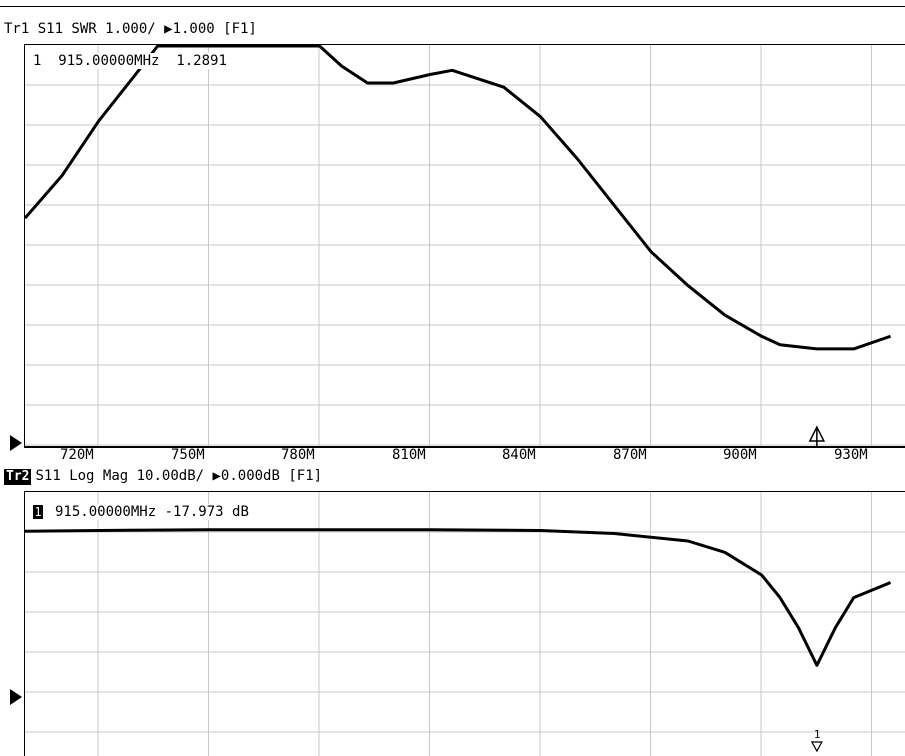 Image resolution: width=905 pixels, height=756 pixels. Describe the element at coordinates (37, 61) in the screenshot. I see `trace1-marker-number: 1` at that location.